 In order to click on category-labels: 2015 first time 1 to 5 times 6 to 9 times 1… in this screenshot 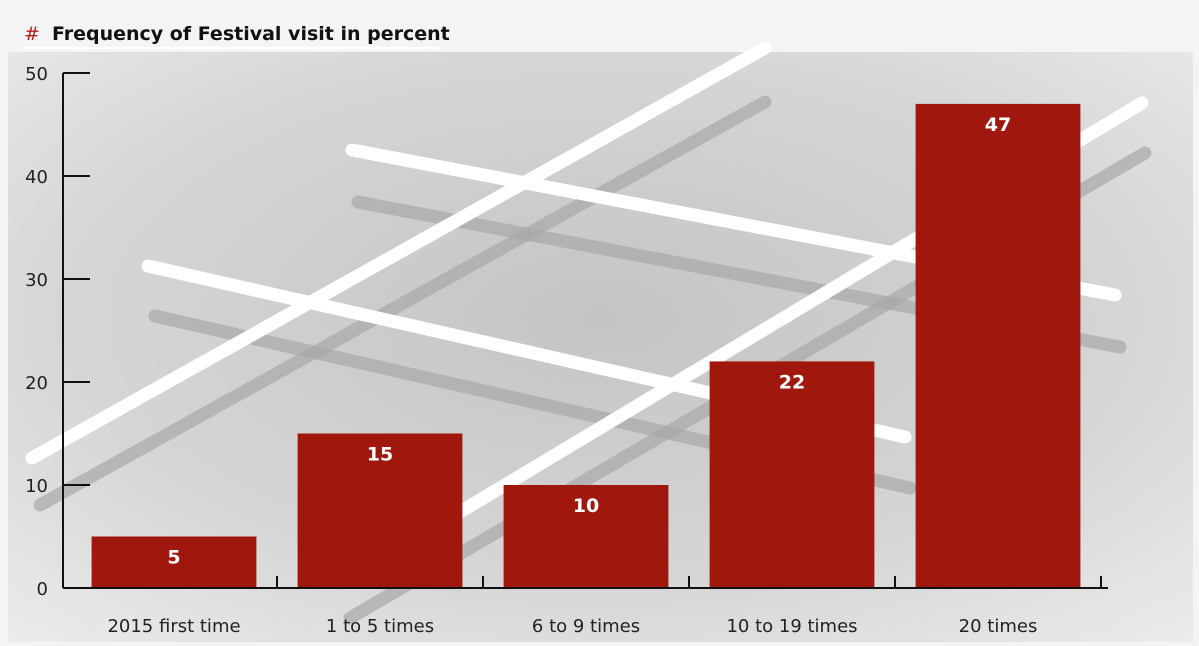, I will do `click(572, 626)`.